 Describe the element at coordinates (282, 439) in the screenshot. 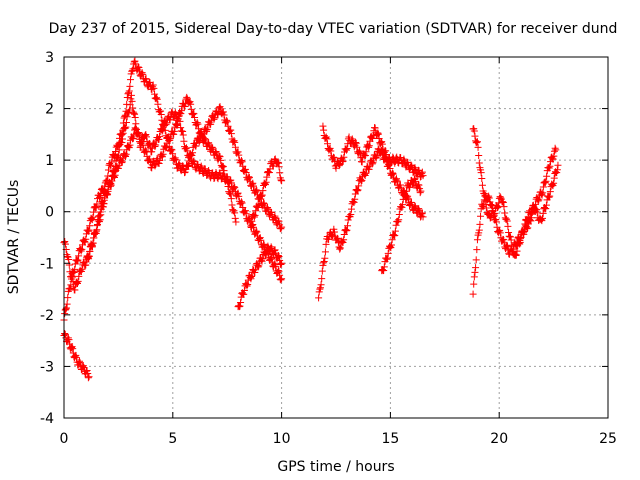

I see `x-tick-label: 10` at that location.